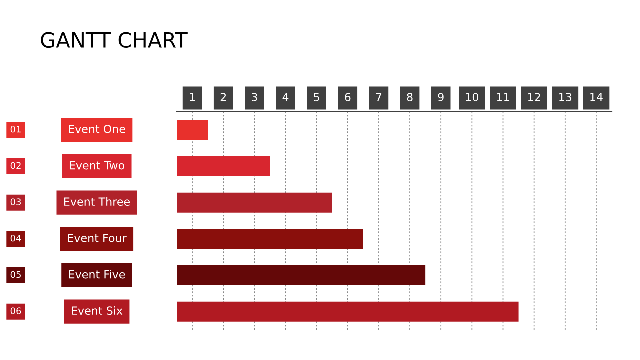 The height and width of the screenshot is (360, 640). Describe the element at coordinates (15, 274) in the screenshot. I see `text: 05` at that location.